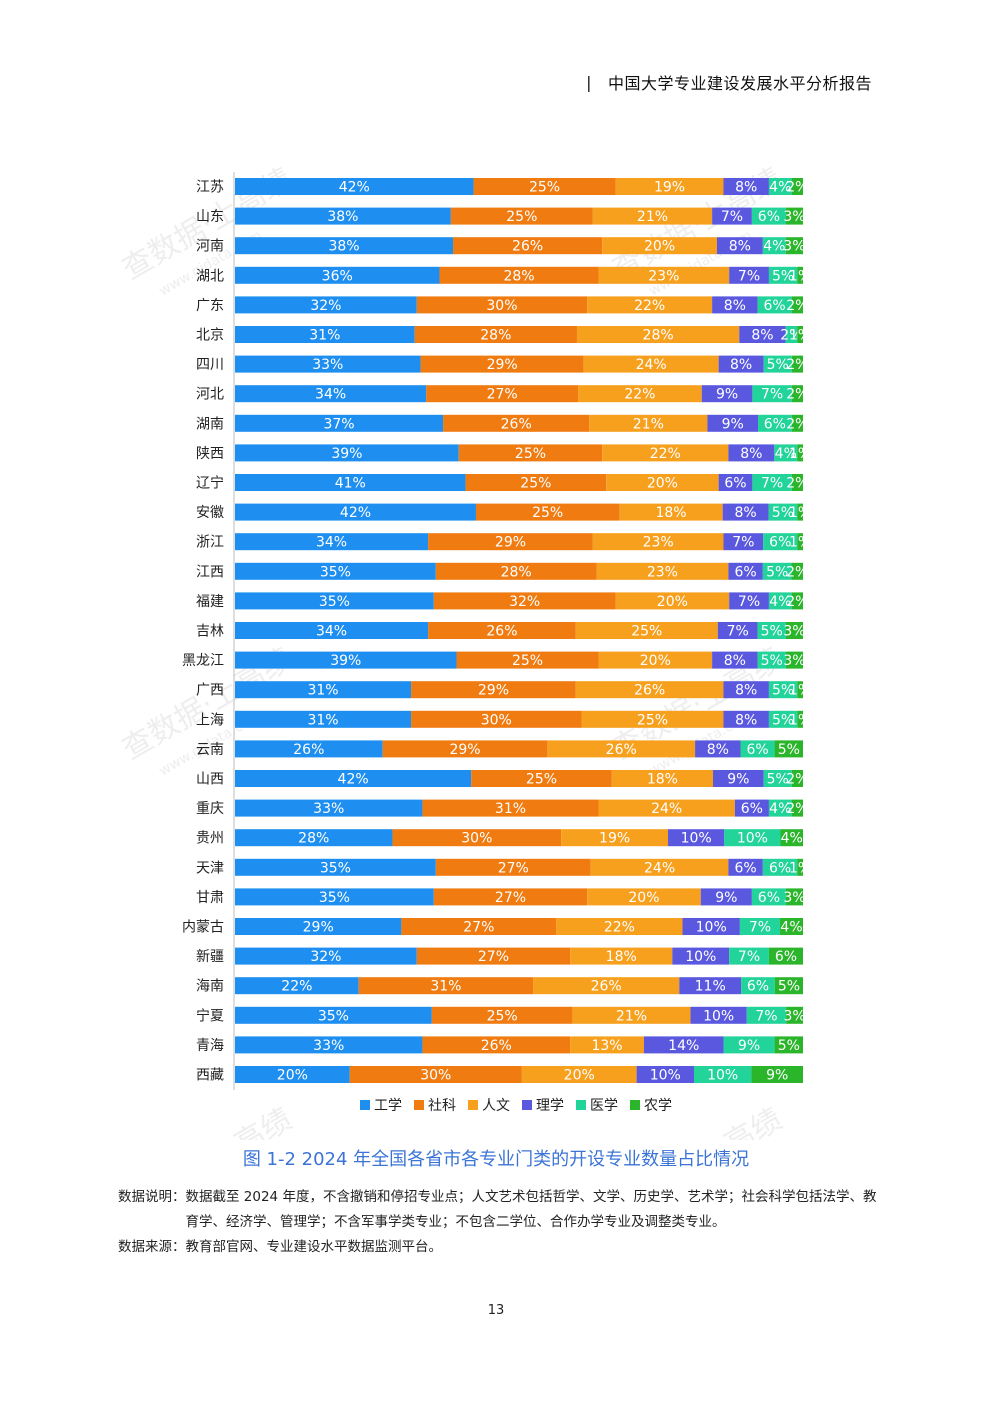 Image resolution: width=992 pixels, height=1403 pixels. Describe the element at coordinates (794, 632) in the screenshot. I see `data-label: 3%` at that location.